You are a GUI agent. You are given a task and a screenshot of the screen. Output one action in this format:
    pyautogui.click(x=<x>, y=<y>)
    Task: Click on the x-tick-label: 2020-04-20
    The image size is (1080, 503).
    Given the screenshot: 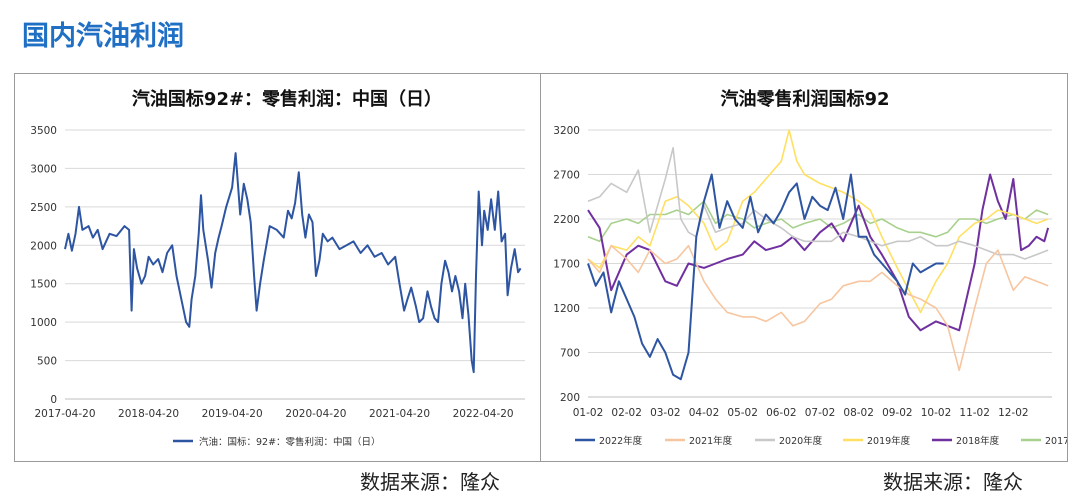 What is the action you would take?
    pyautogui.click(x=315, y=414)
    